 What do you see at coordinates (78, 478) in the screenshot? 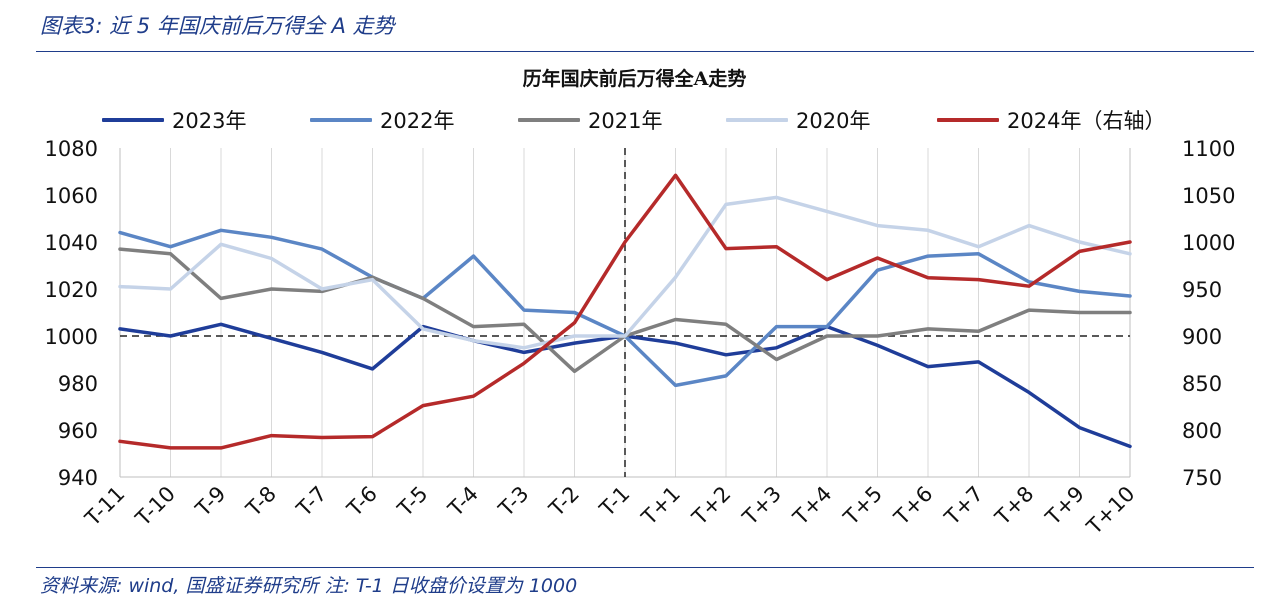
I see `y-left-tick-label: 940` at bounding box center [78, 478].